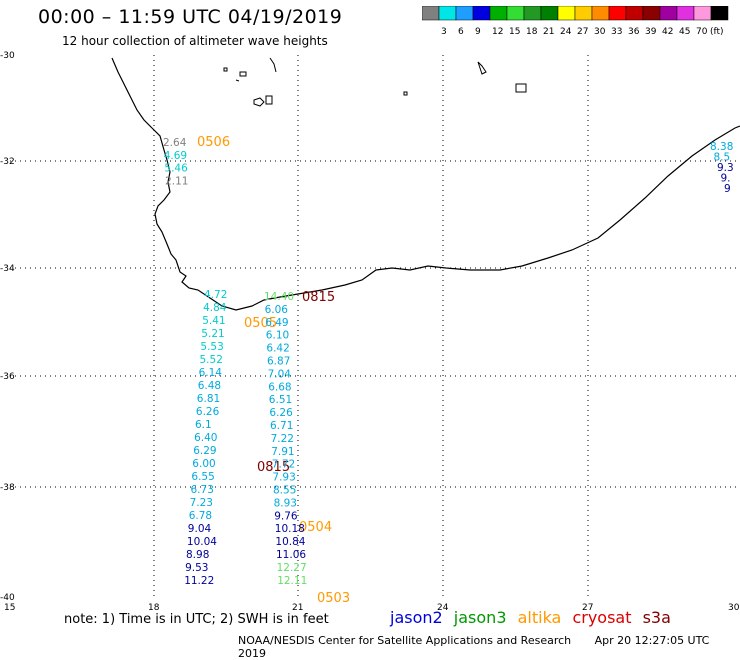 The width and height of the screenshot is (740, 660). I want to click on wave-height-label: 6.1, so click(203, 425).